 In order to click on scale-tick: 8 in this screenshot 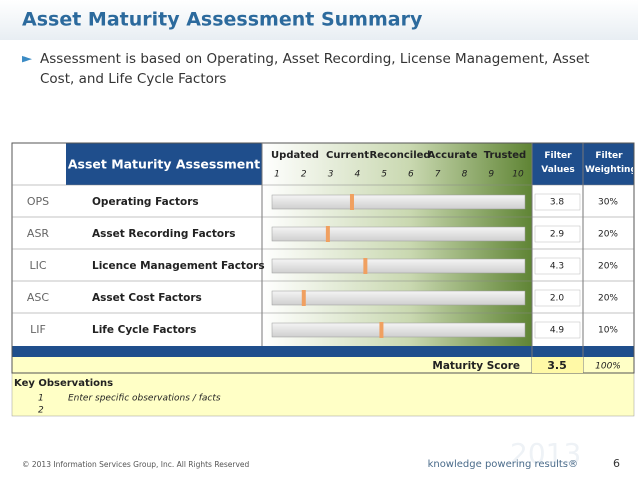, I will do `click(465, 175)`.